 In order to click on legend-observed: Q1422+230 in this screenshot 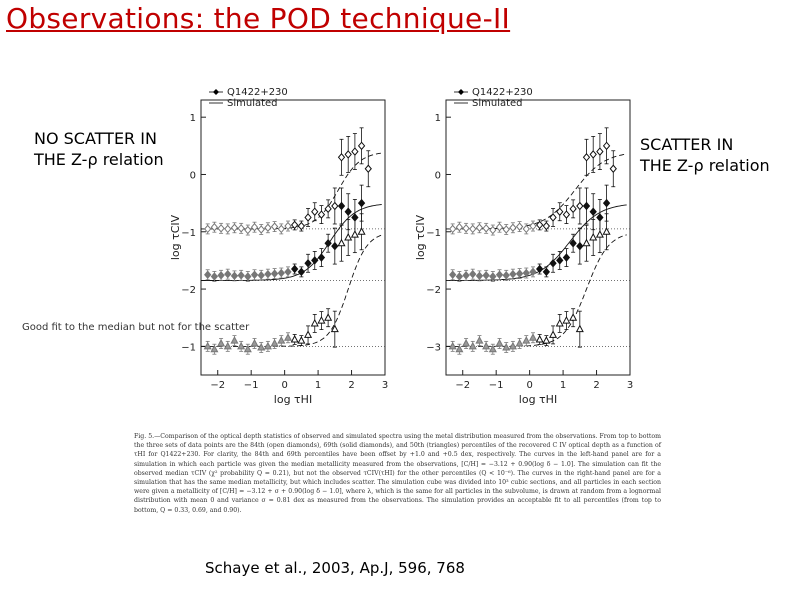, I will do `click(502, 92)`.